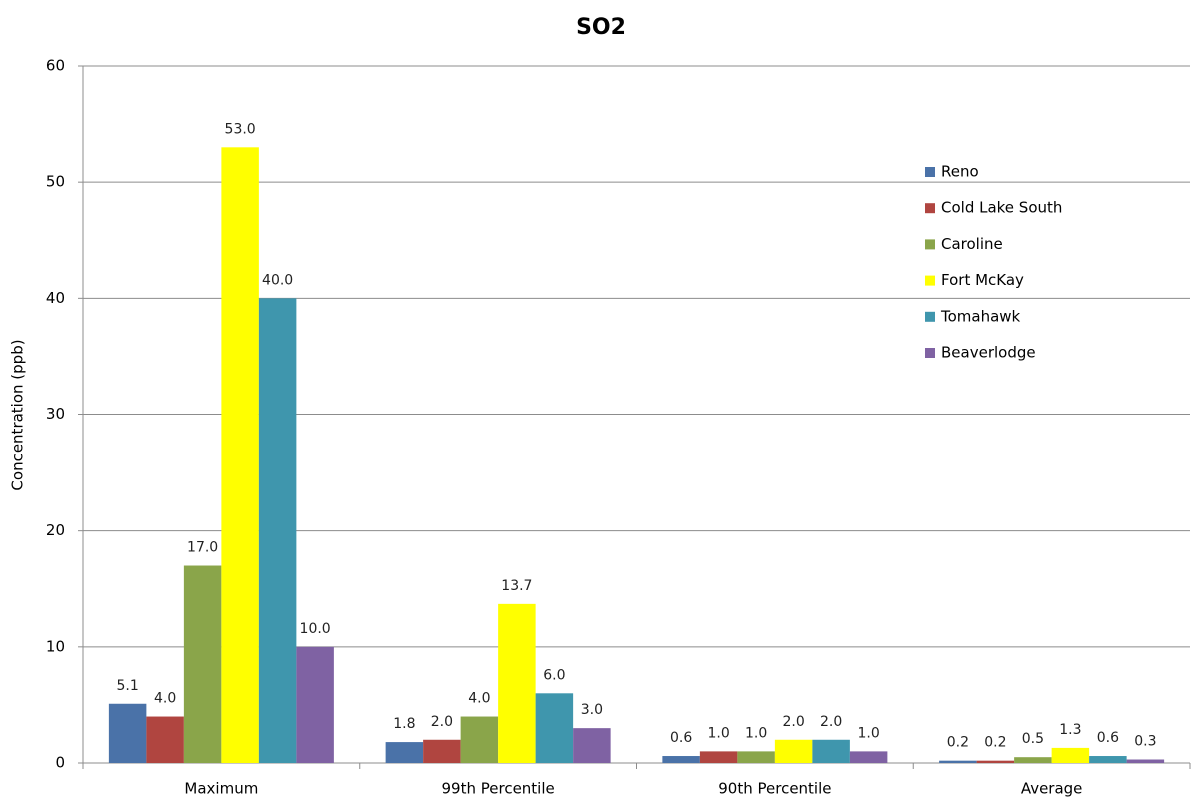 This screenshot has height=801, width=1203. Describe the element at coordinates (55, 646) in the screenshot. I see `y-tick-label: 10` at that location.